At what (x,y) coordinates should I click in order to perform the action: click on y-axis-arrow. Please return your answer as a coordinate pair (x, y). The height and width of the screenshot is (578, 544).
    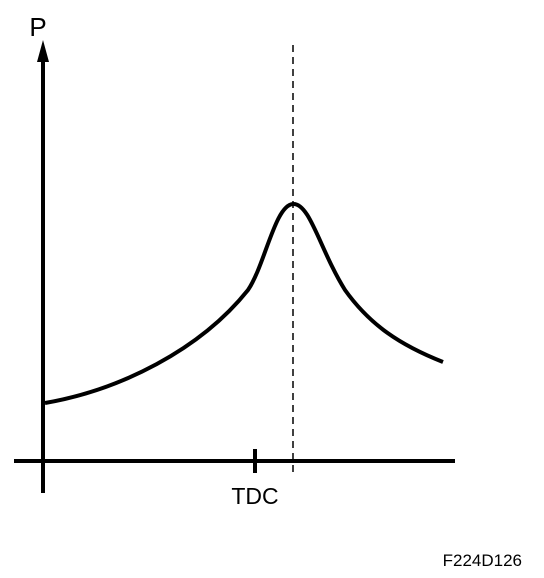
    Looking at the image, I should click on (43, 51).